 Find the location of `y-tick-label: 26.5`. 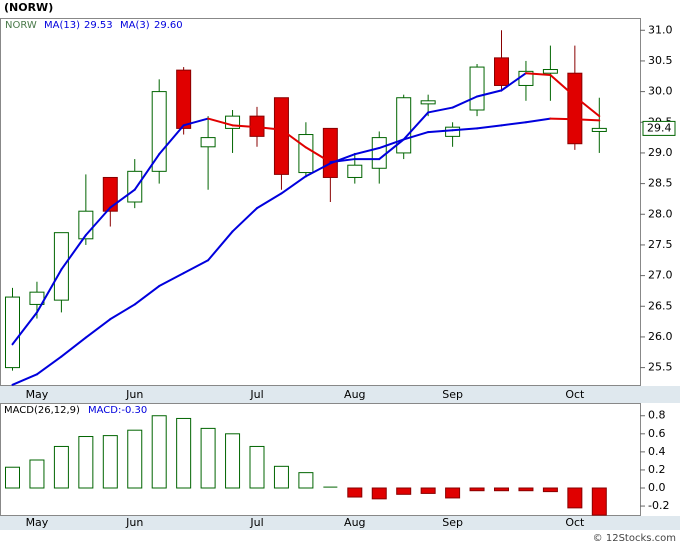

y-tick-label: 26.5 is located at coordinates (660, 305).